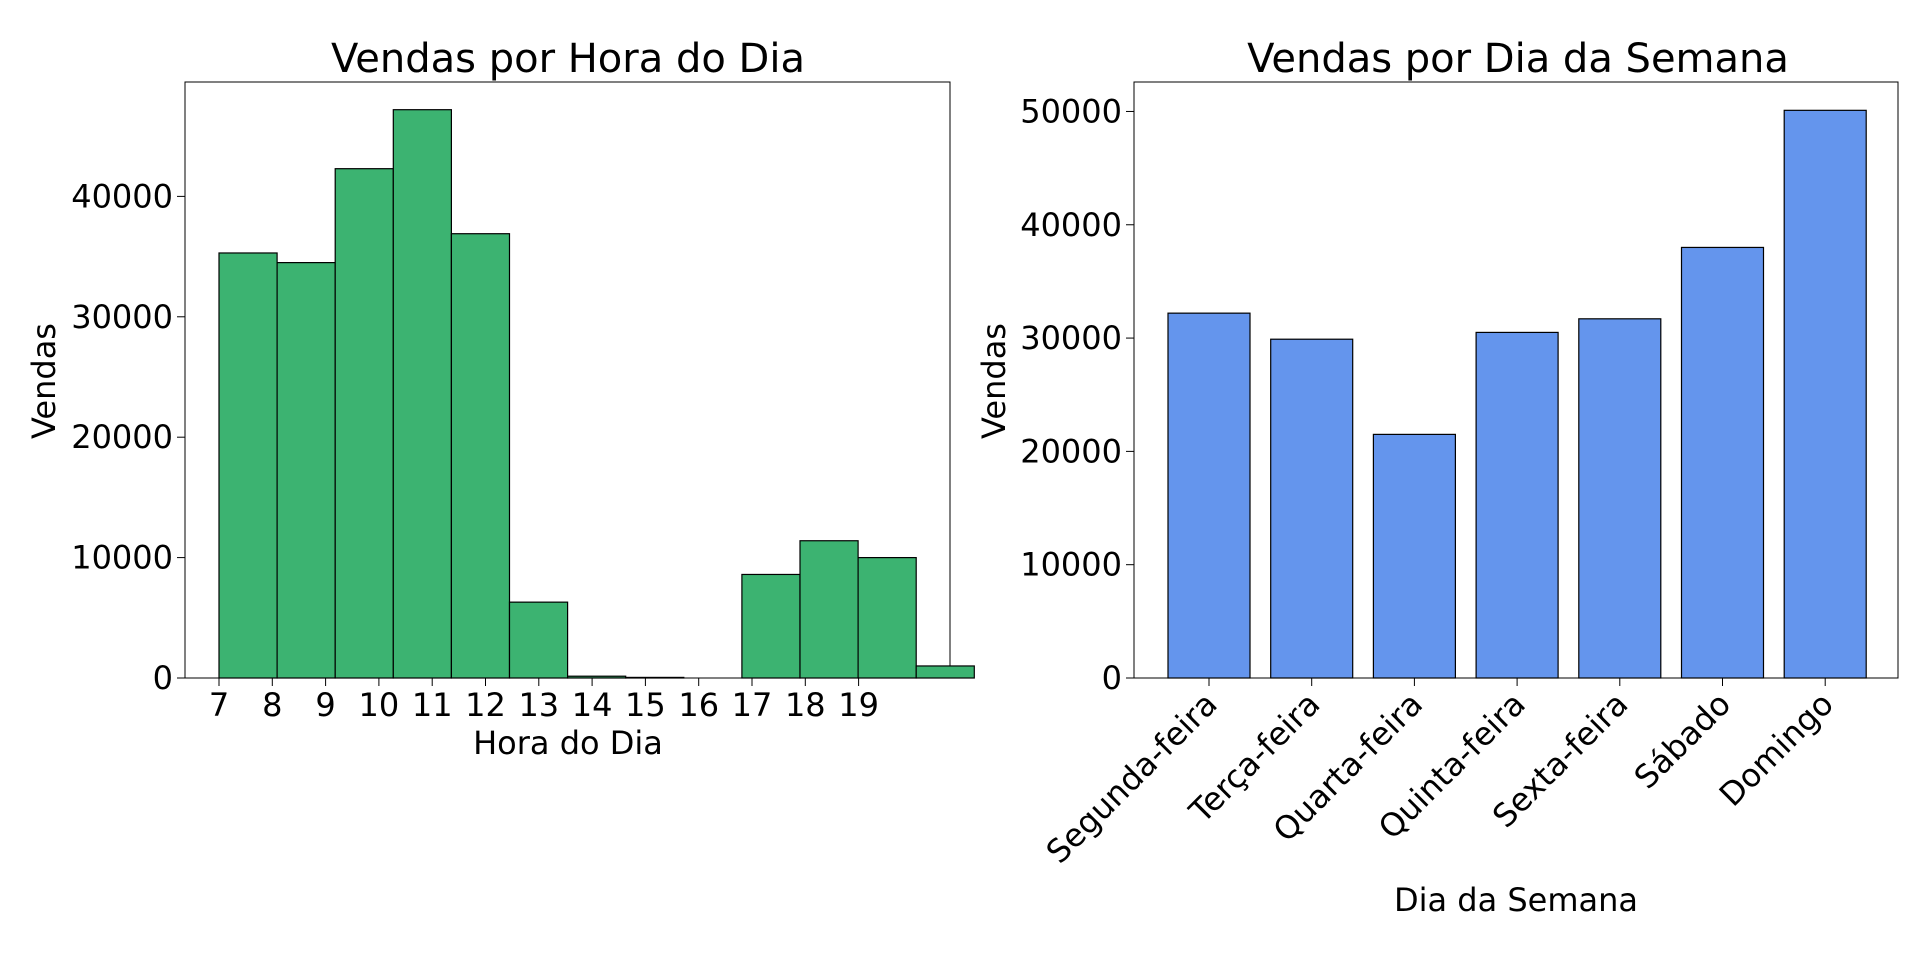 The image size is (1920, 969). I want to click on chart-hour-y-axis-label: Vendas, so click(44, 381).